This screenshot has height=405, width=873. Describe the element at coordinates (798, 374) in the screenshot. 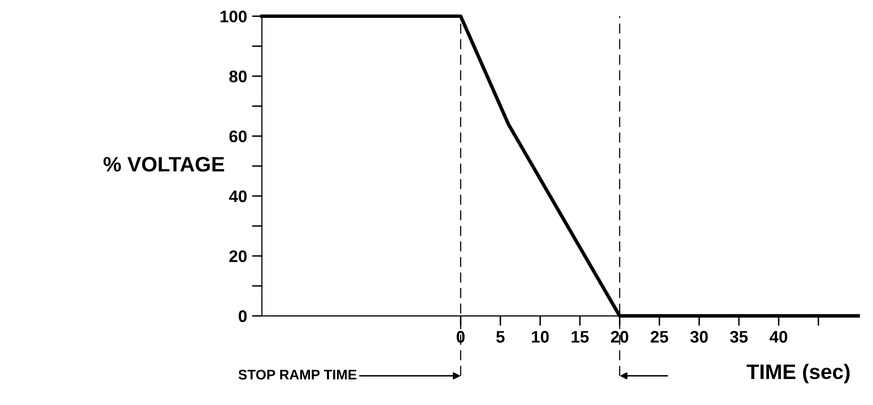

I see `x-axis-title: TIME (sec)` at that location.